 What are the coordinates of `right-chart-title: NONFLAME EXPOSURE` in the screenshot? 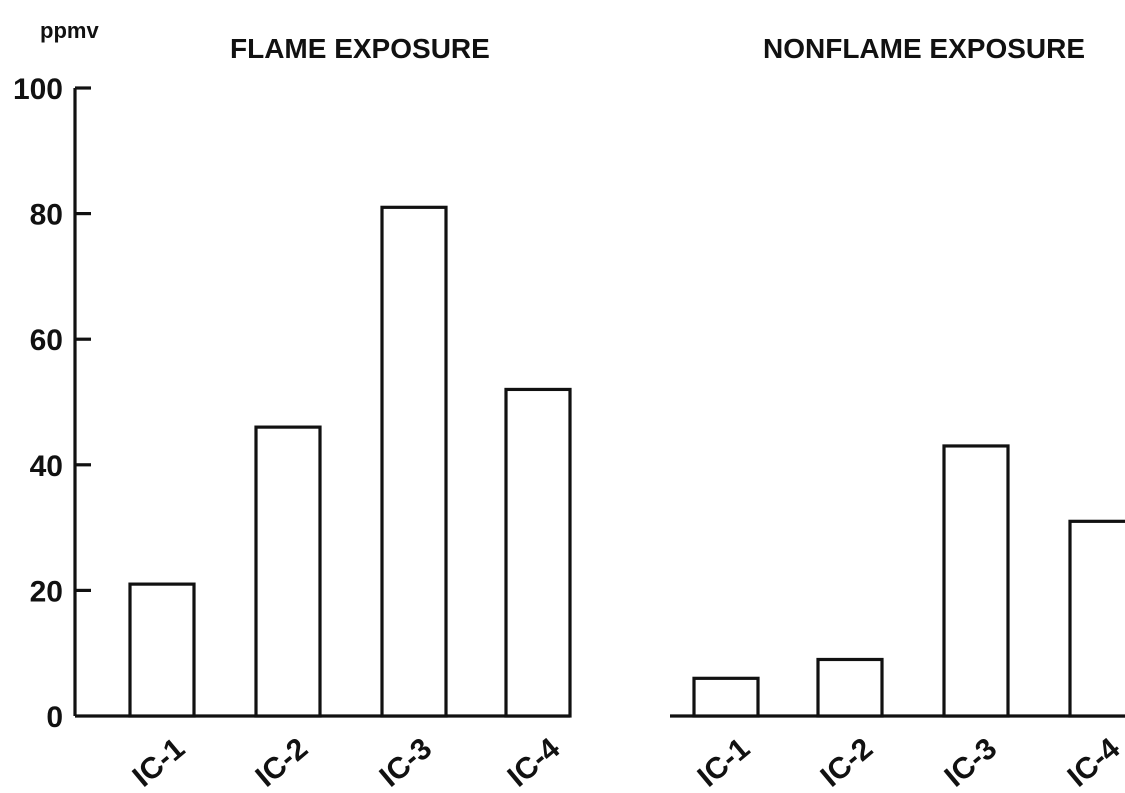 It's located at (924, 48).